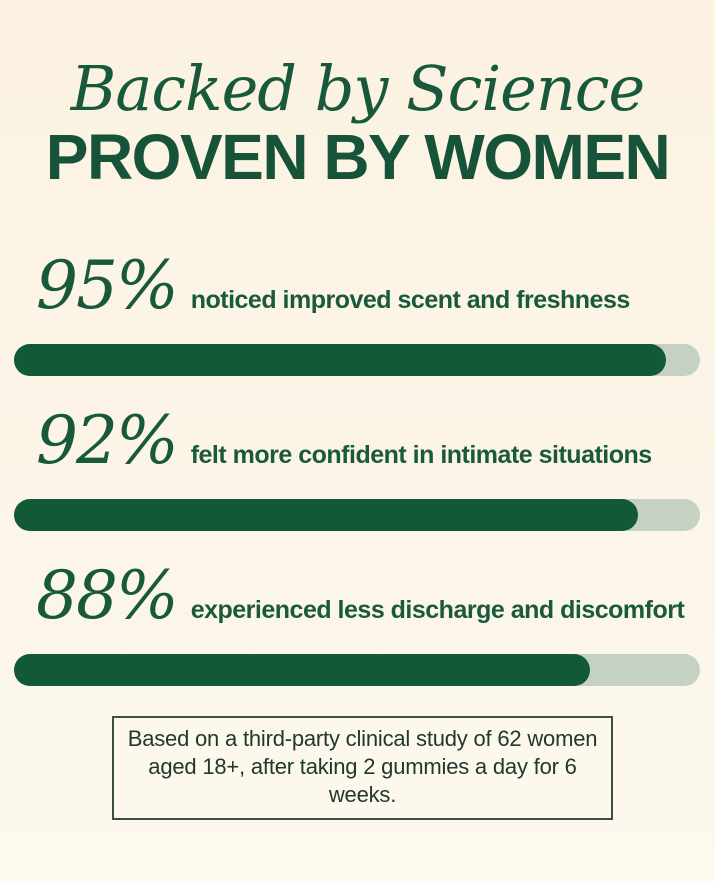  I want to click on stat-row-scent: 95% noticed improved scent and freshness, so click(357, 311).